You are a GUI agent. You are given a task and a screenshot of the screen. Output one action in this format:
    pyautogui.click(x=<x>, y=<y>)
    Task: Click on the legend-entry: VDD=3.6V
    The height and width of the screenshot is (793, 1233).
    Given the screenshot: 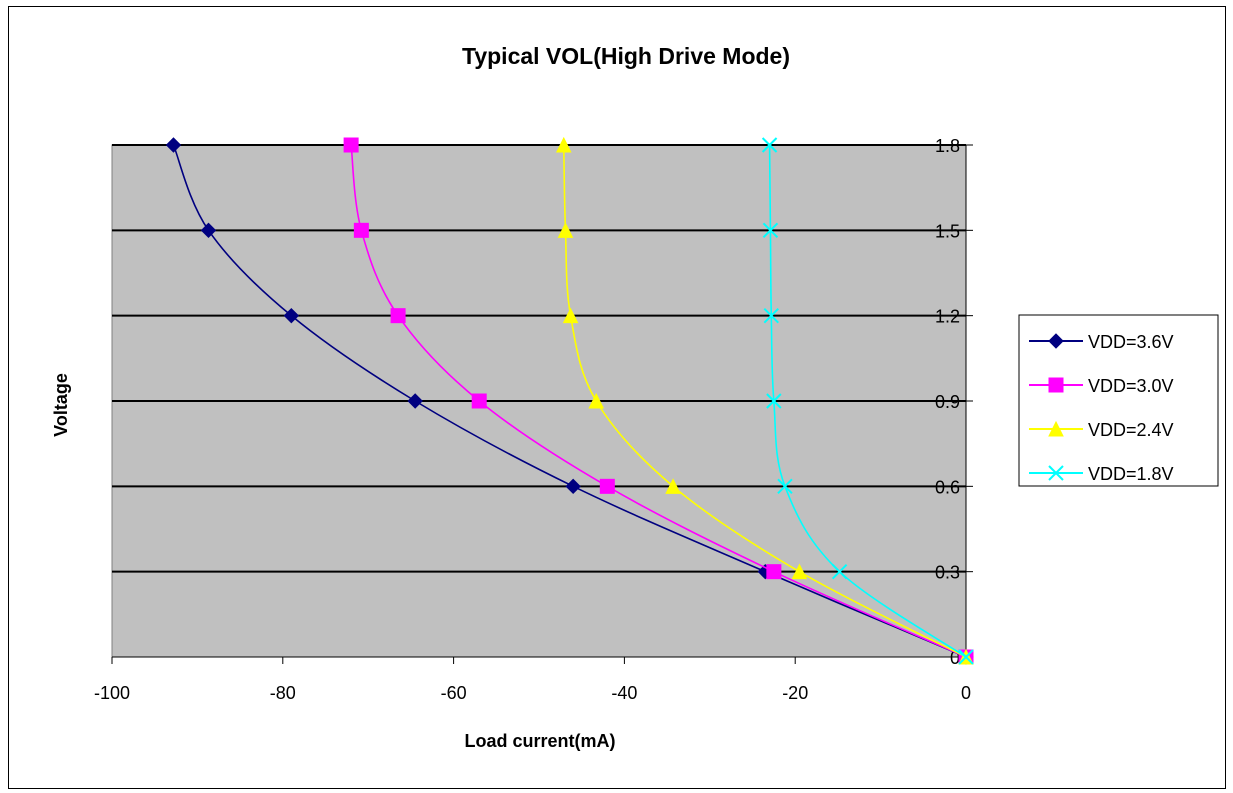 What is the action you would take?
    pyautogui.click(x=1101, y=342)
    